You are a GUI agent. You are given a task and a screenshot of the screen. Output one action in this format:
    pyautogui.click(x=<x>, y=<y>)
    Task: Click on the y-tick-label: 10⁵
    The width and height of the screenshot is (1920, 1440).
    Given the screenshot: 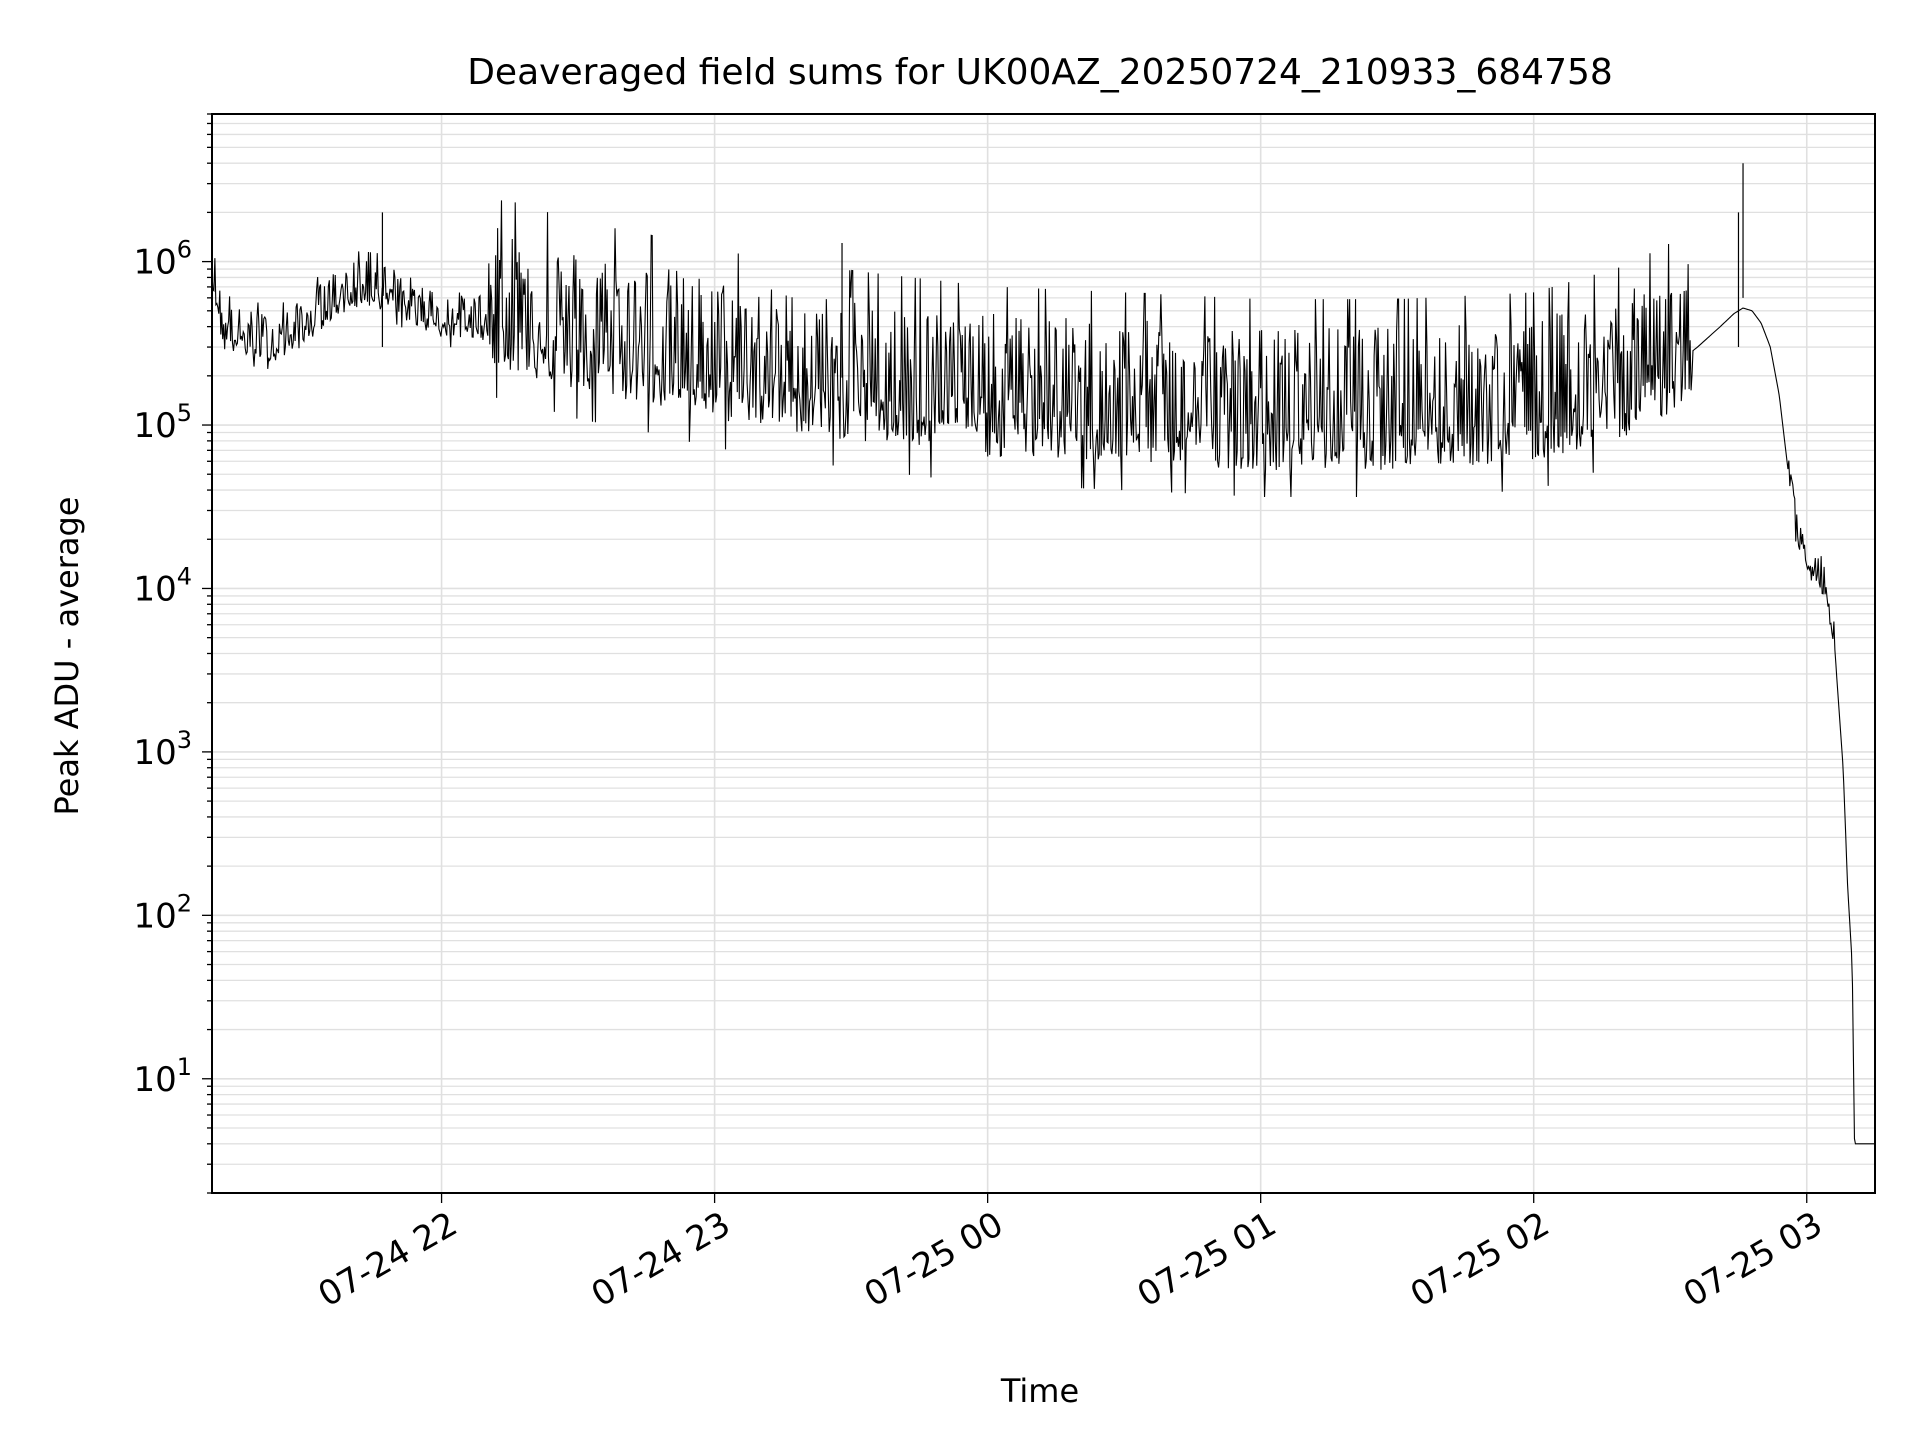 What is the action you would take?
    pyautogui.click(x=162, y=422)
    